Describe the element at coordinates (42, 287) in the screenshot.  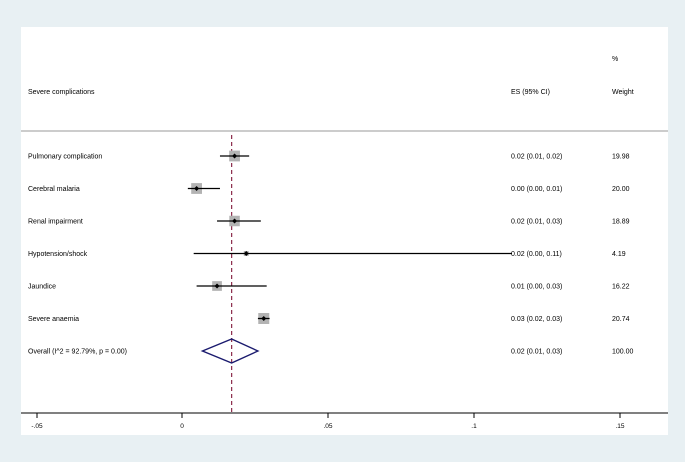
I see `study-label: Jaundice` at that location.